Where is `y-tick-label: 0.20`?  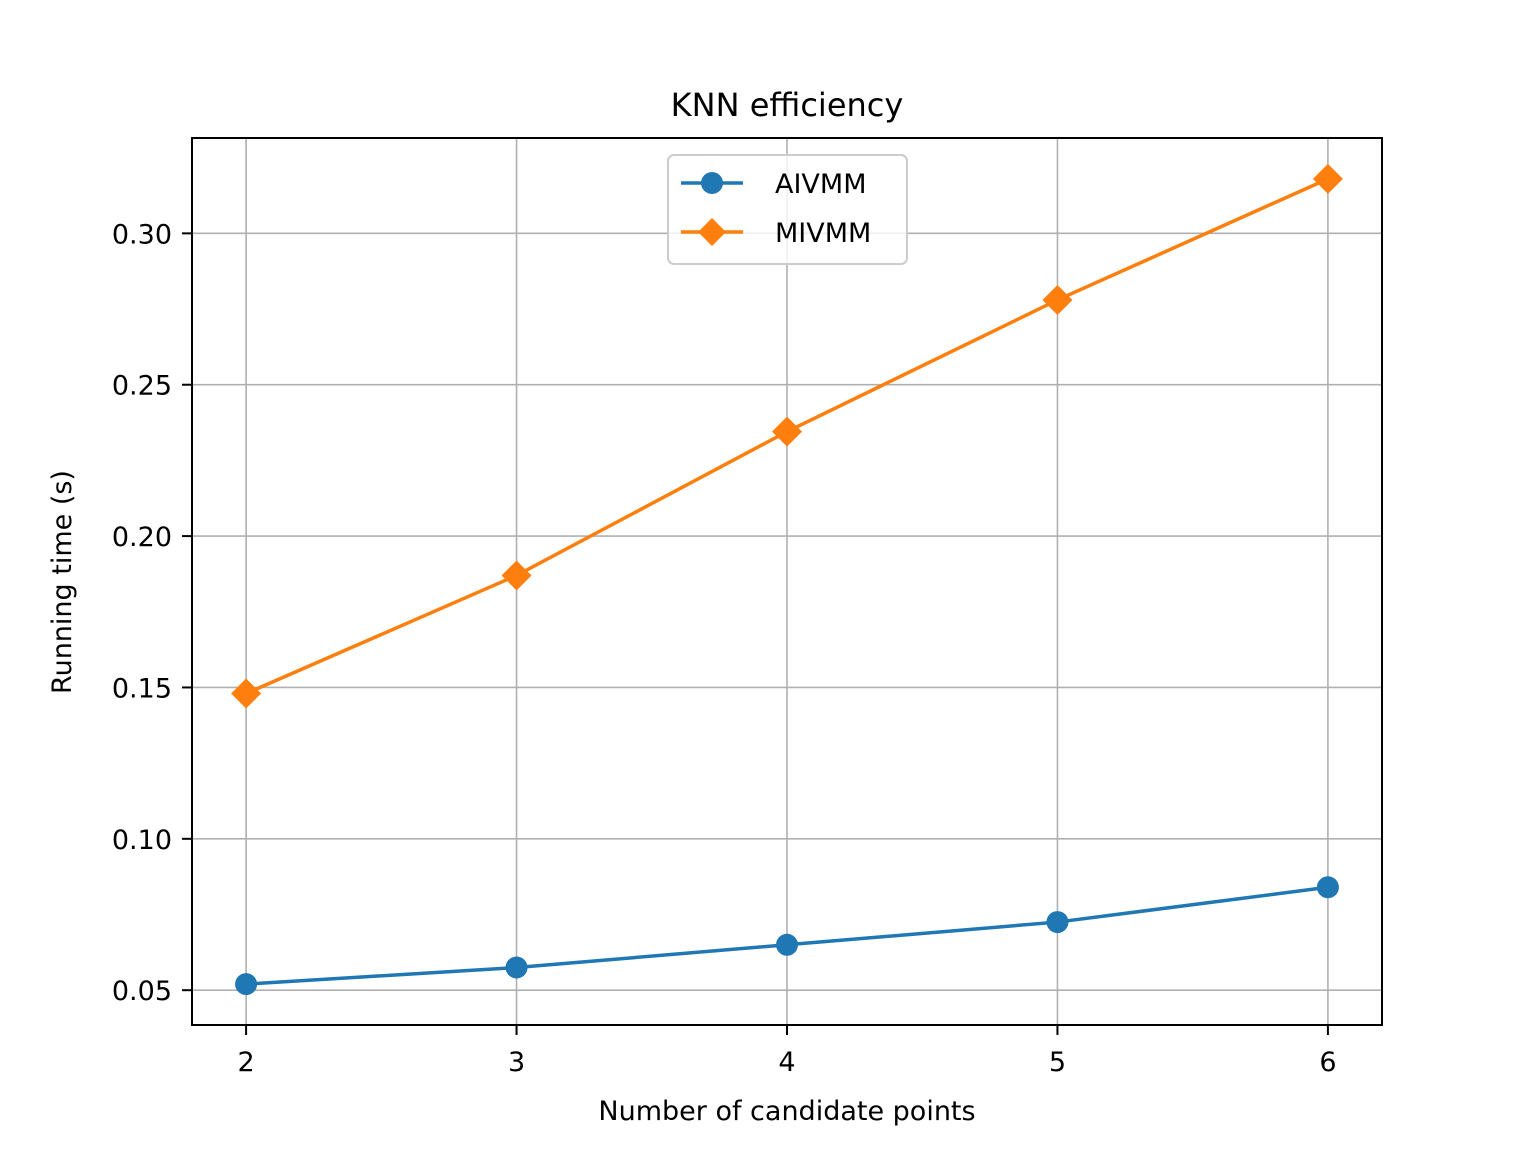
y-tick-label: 0.20 is located at coordinates (142, 537).